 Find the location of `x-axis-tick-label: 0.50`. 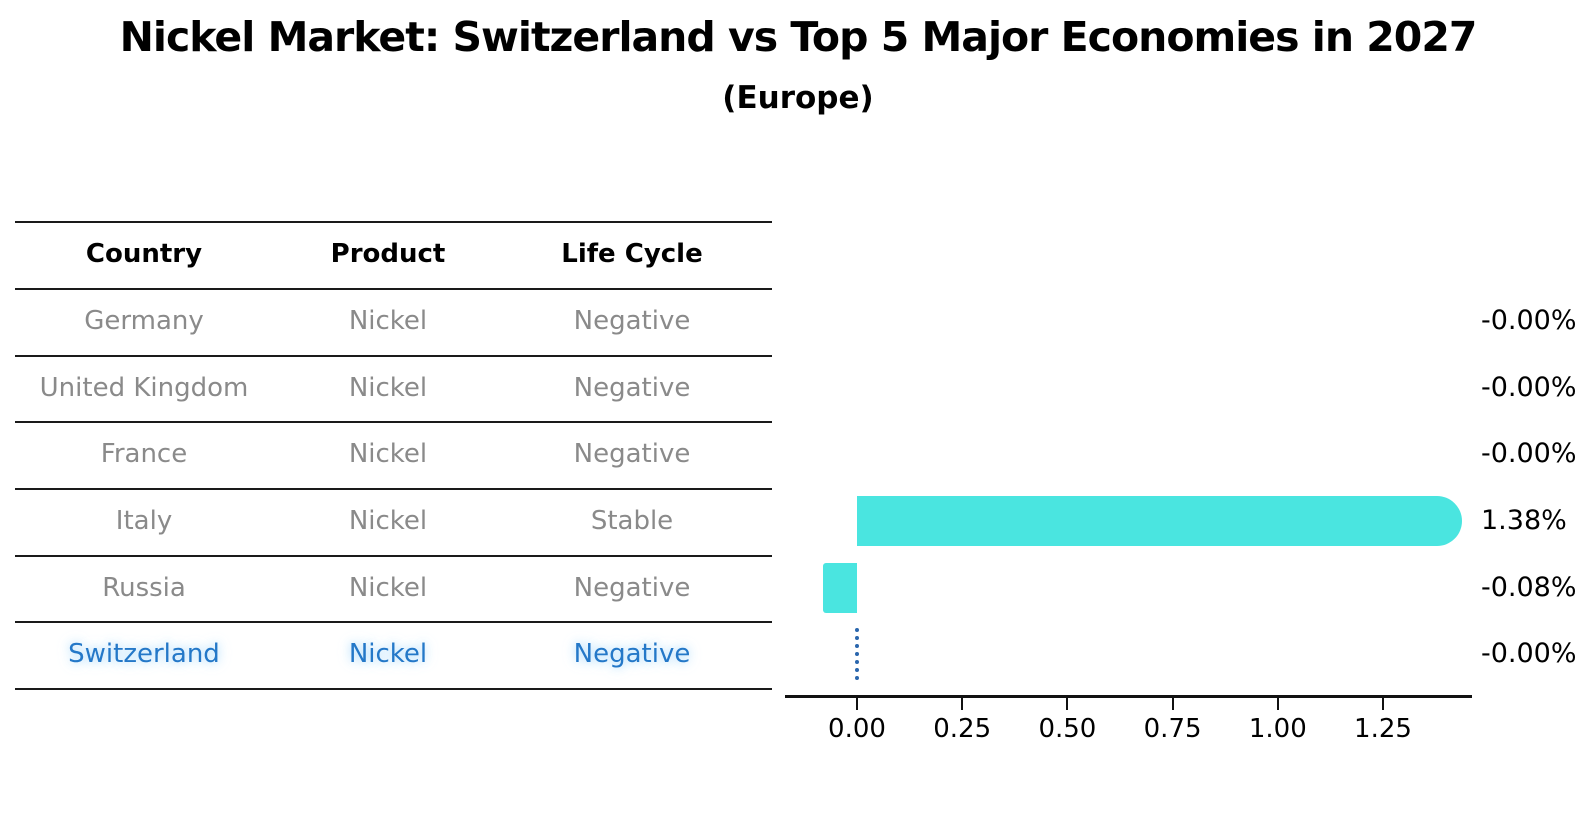

x-axis-tick-label: 0.50 is located at coordinates (1067, 729).